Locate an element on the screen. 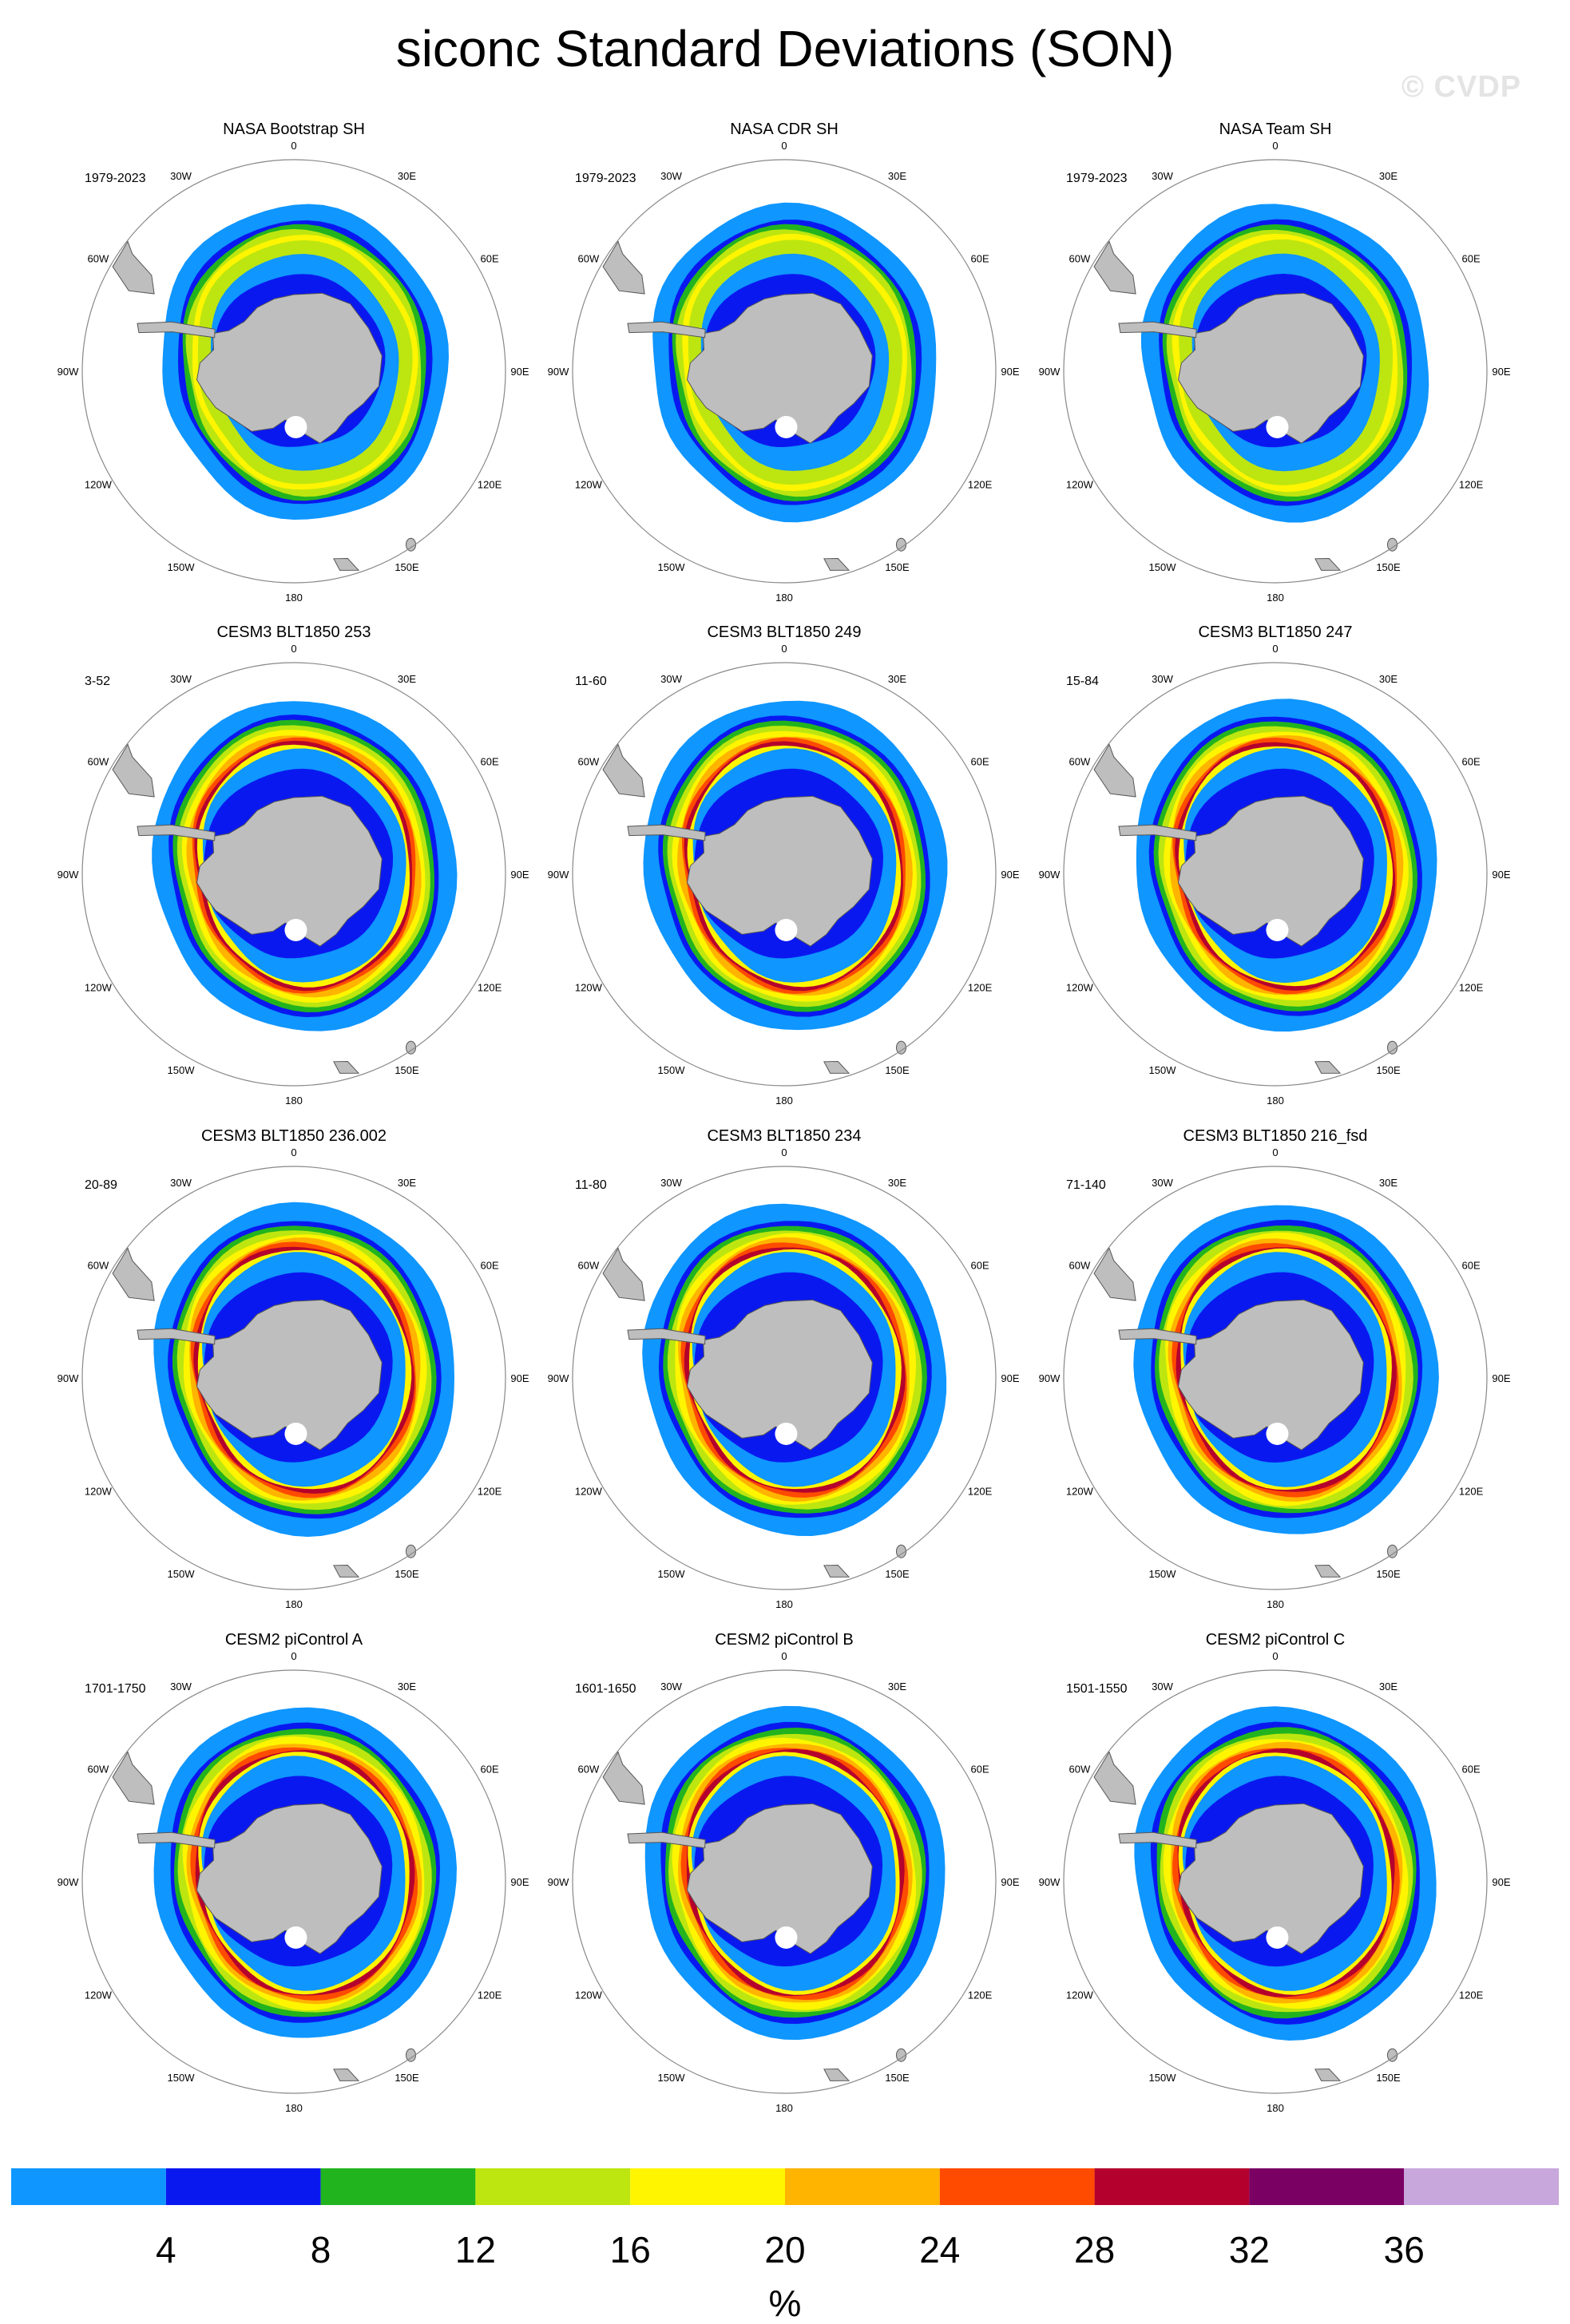 The height and width of the screenshot is (2324, 1570). panel-title: CESM3 BLT1850 234 is located at coordinates (784, 1136).